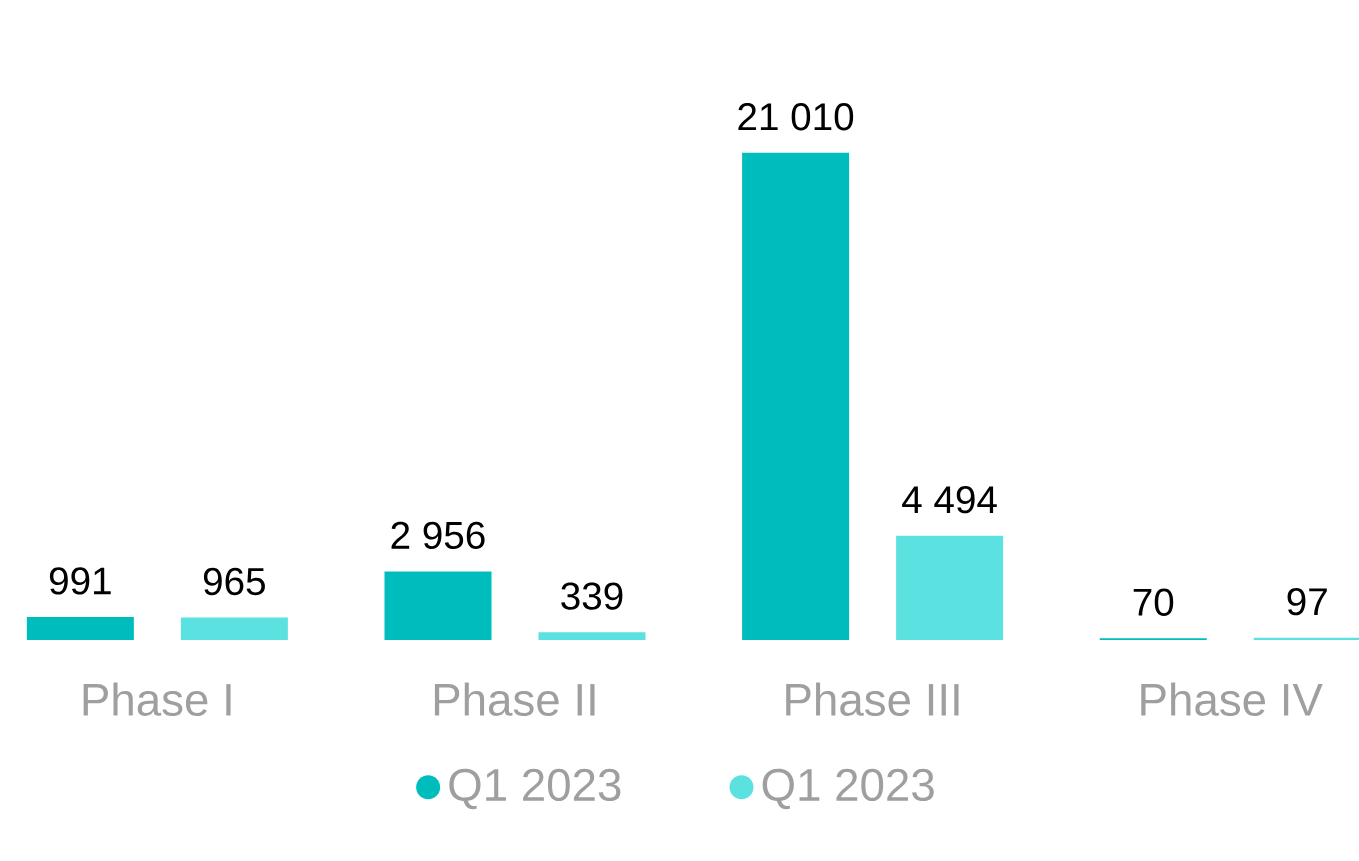  I want to click on x-tick-label: Phase I, so click(157, 699).